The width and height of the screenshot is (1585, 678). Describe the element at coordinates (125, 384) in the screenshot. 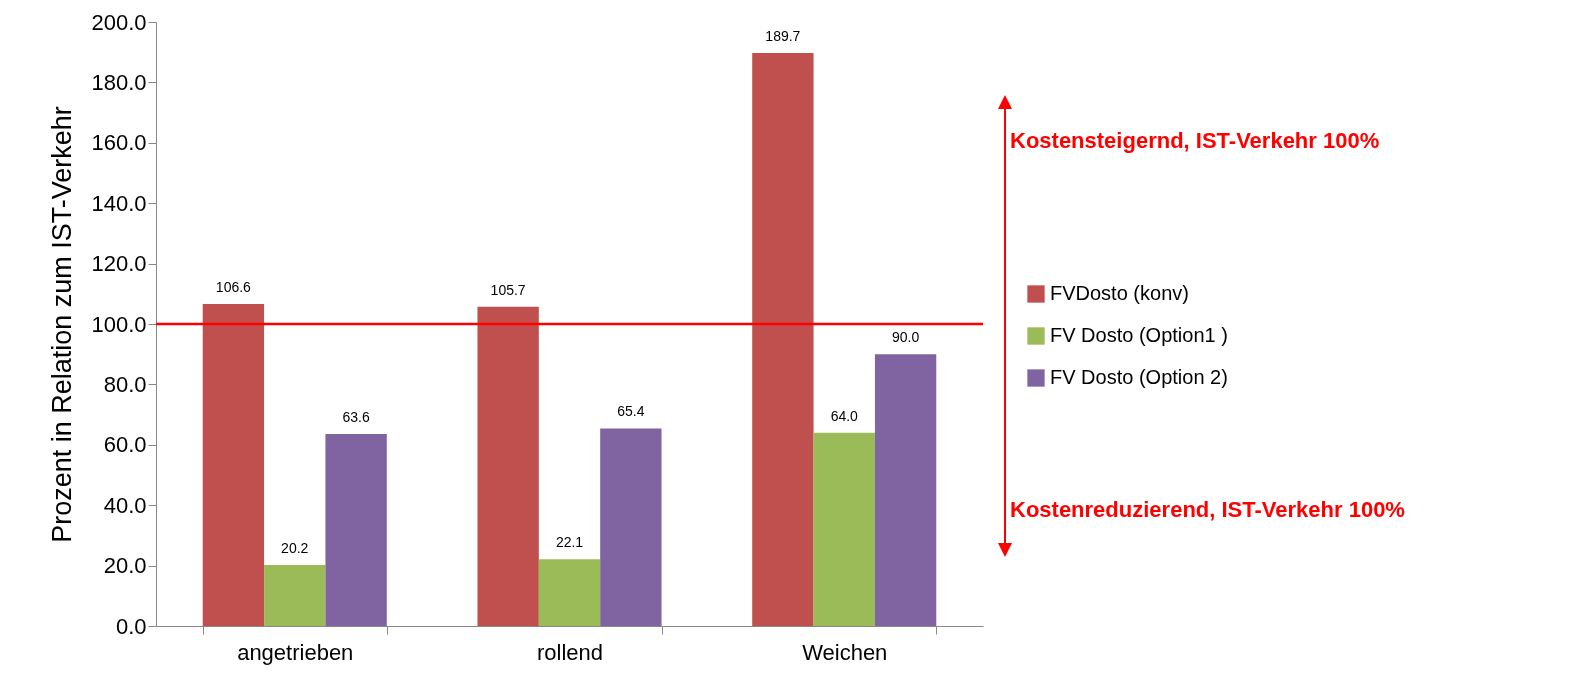

I see `y-tick-label: 80.0` at that location.